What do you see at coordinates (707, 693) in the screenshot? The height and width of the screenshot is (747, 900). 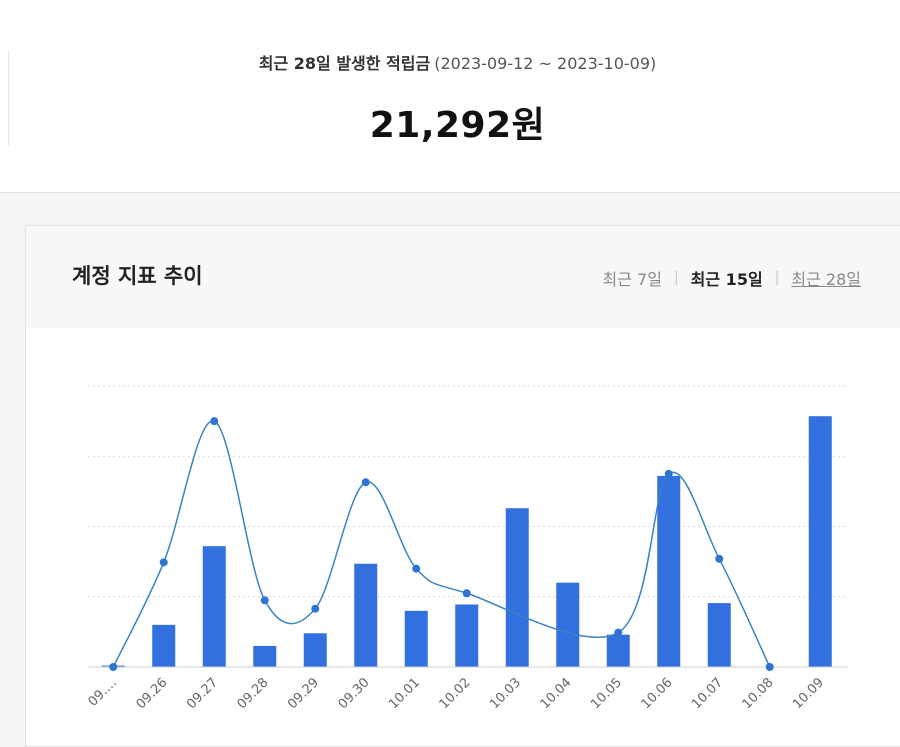 I see `x-tick-label: 10.07` at bounding box center [707, 693].